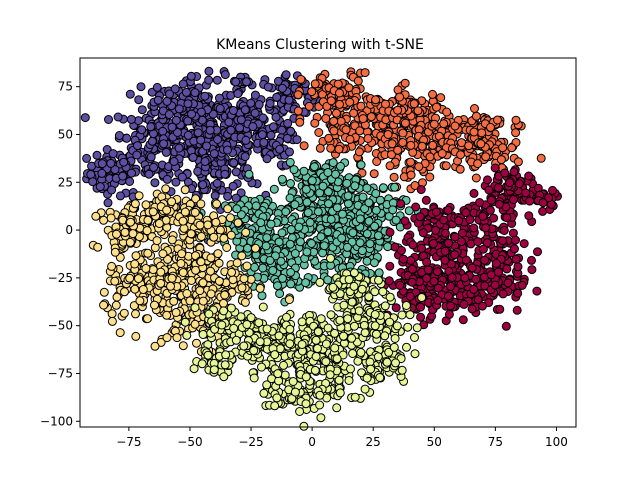 The image size is (640, 480). What do you see at coordinates (65, 182) in the screenshot?
I see `y-tick-label: 25` at bounding box center [65, 182].